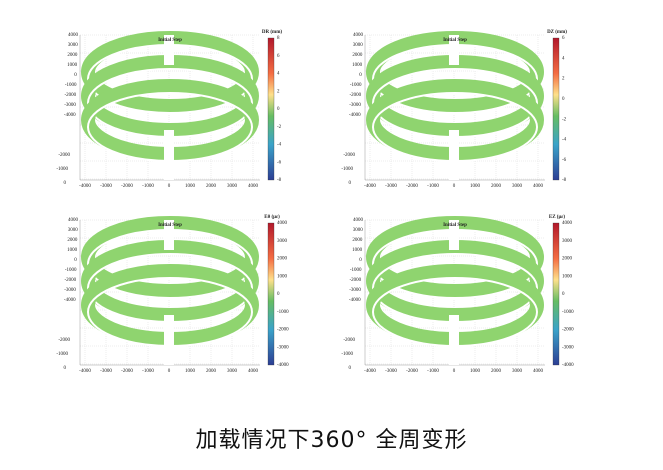  Describe the element at coordinates (279, 162) in the screenshot. I see `colorbar-tick-label: -6` at that location.